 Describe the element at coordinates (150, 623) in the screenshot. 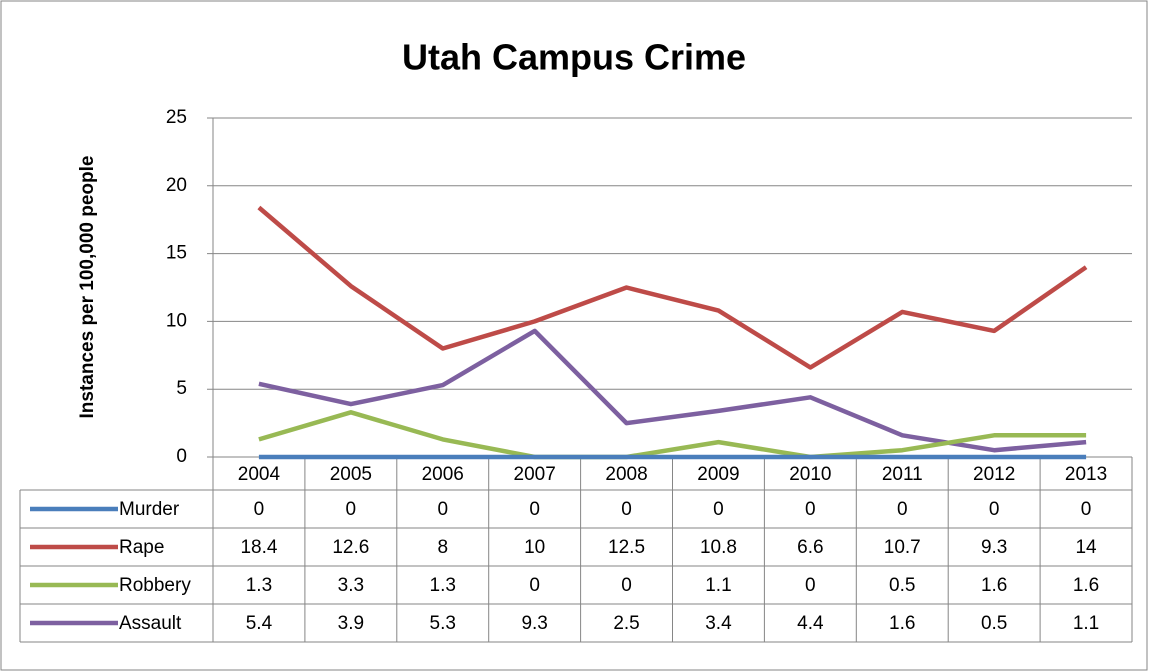

I see `legend-label: Assault` at that location.